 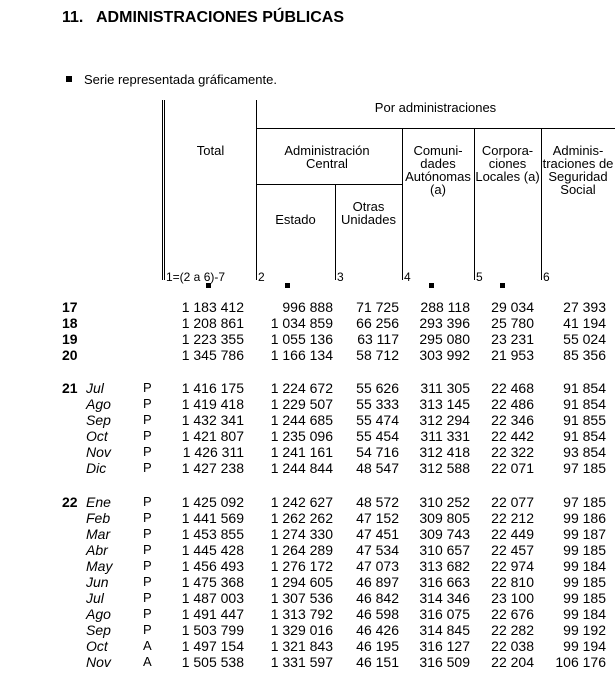 What do you see at coordinates (213, 452) in the screenshot?
I see `cell-value: 1 426 311` at bounding box center [213, 452].